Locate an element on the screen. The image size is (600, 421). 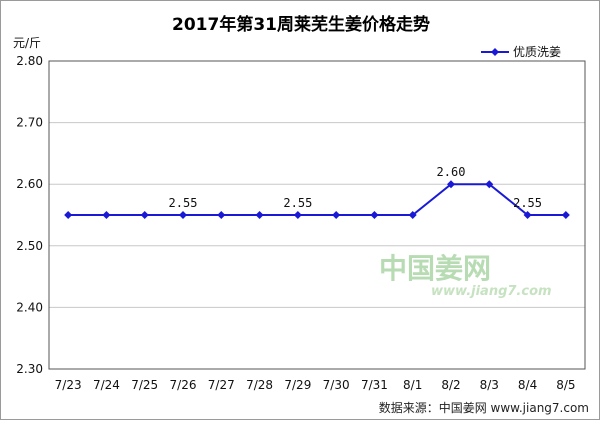
series-line is located at coordinates (317, 199).